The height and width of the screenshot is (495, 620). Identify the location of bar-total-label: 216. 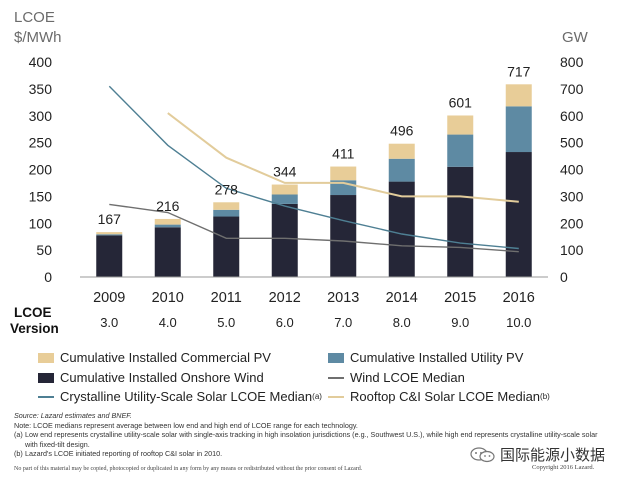
(168, 206).